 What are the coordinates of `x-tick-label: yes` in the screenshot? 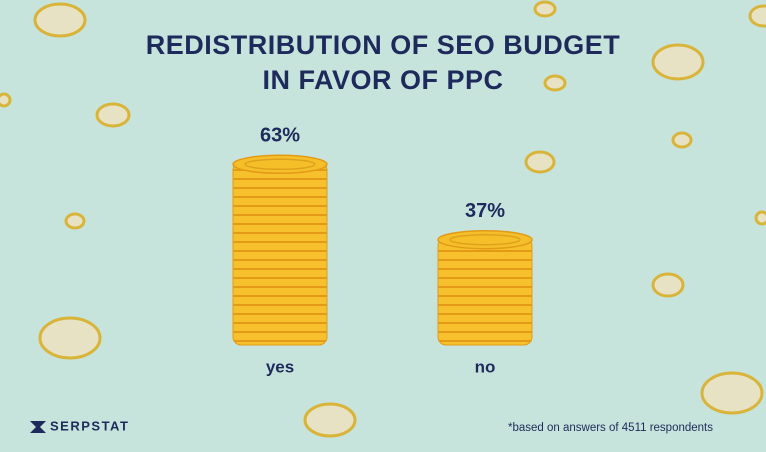 It's located at (280, 366).